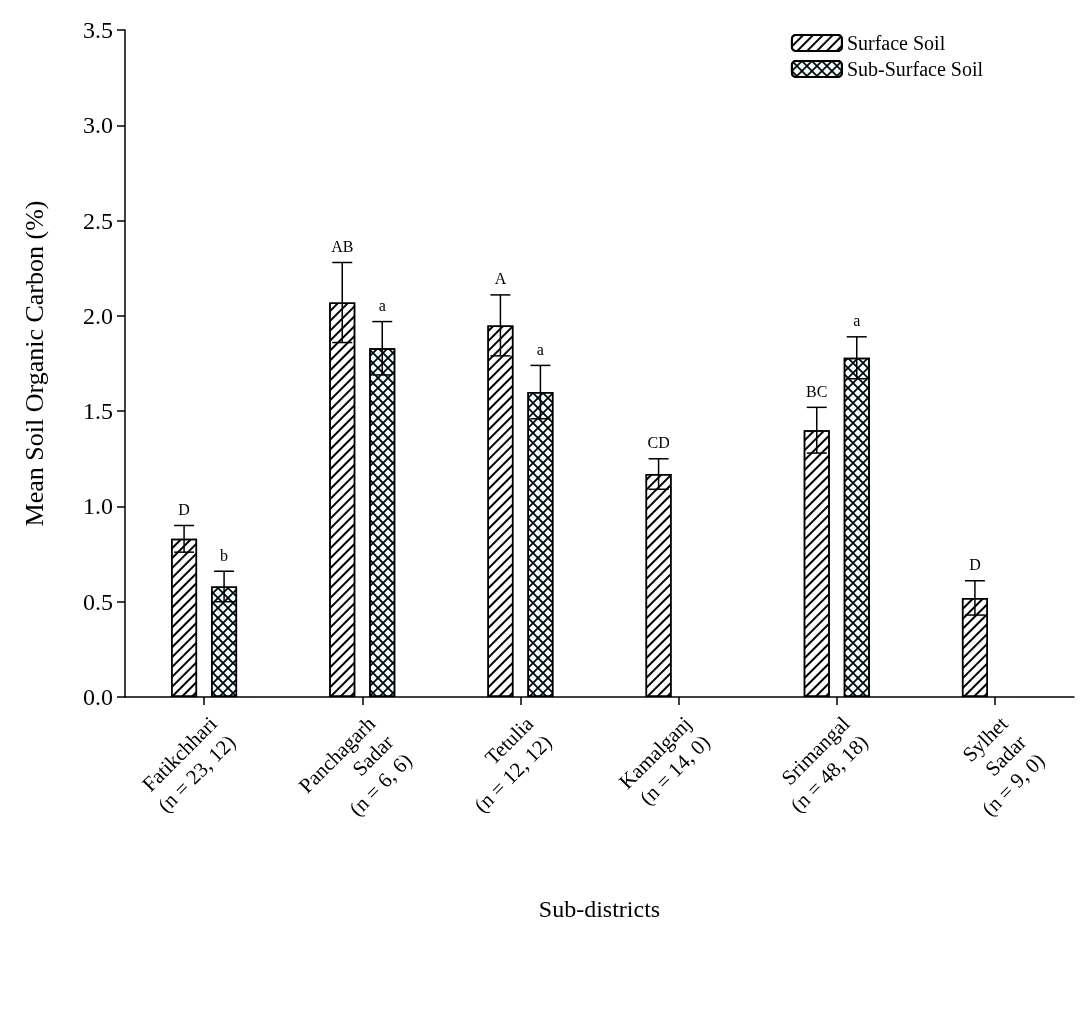 This screenshot has width=1086, height=1015. What do you see at coordinates (599, 909) in the screenshot?
I see `x-axis-title: Sub-districts` at bounding box center [599, 909].